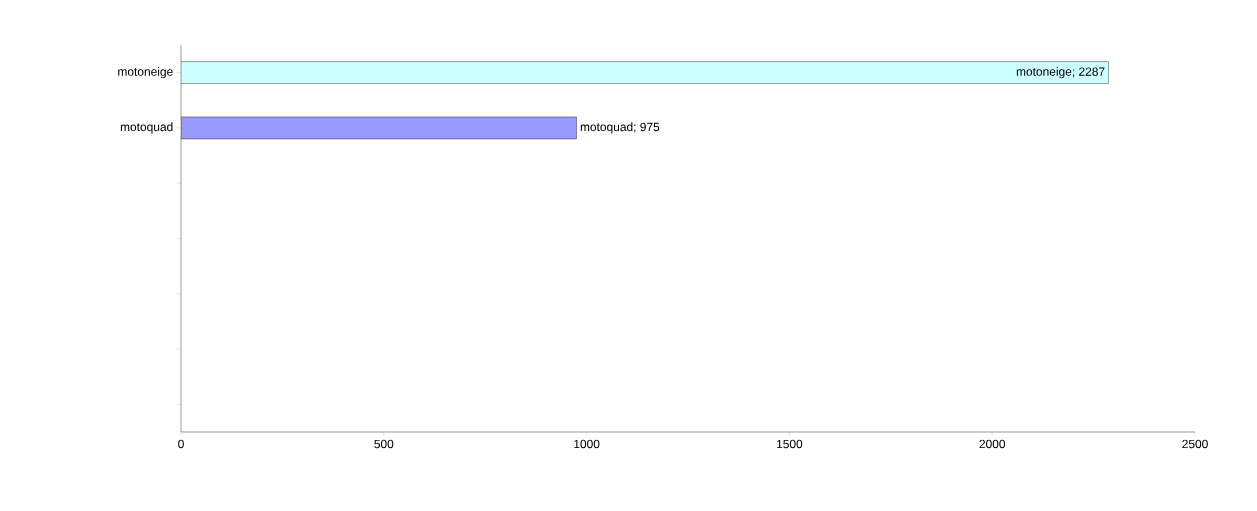 This screenshot has height=511, width=1257. Describe the element at coordinates (384, 444) in the screenshot. I see `x-tick-label: 500` at that location.